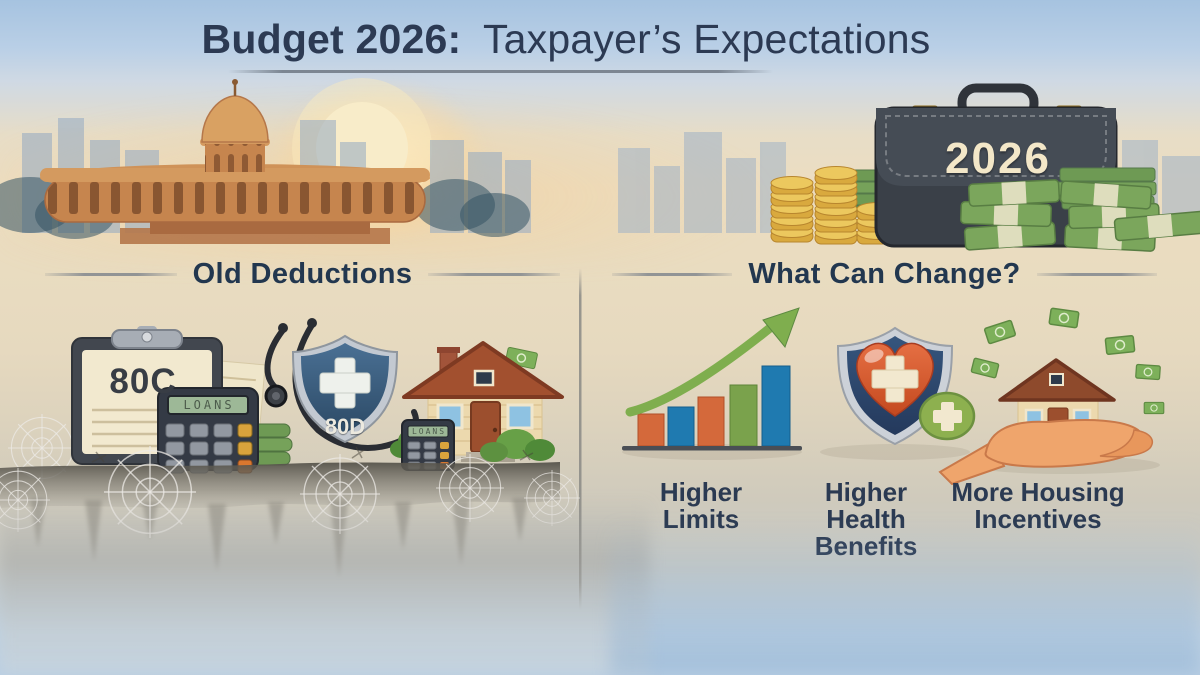  What do you see at coordinates (1038, 492) in the screenshot?
I see `label-line: More Housing` at bounding box center [1038, 492].